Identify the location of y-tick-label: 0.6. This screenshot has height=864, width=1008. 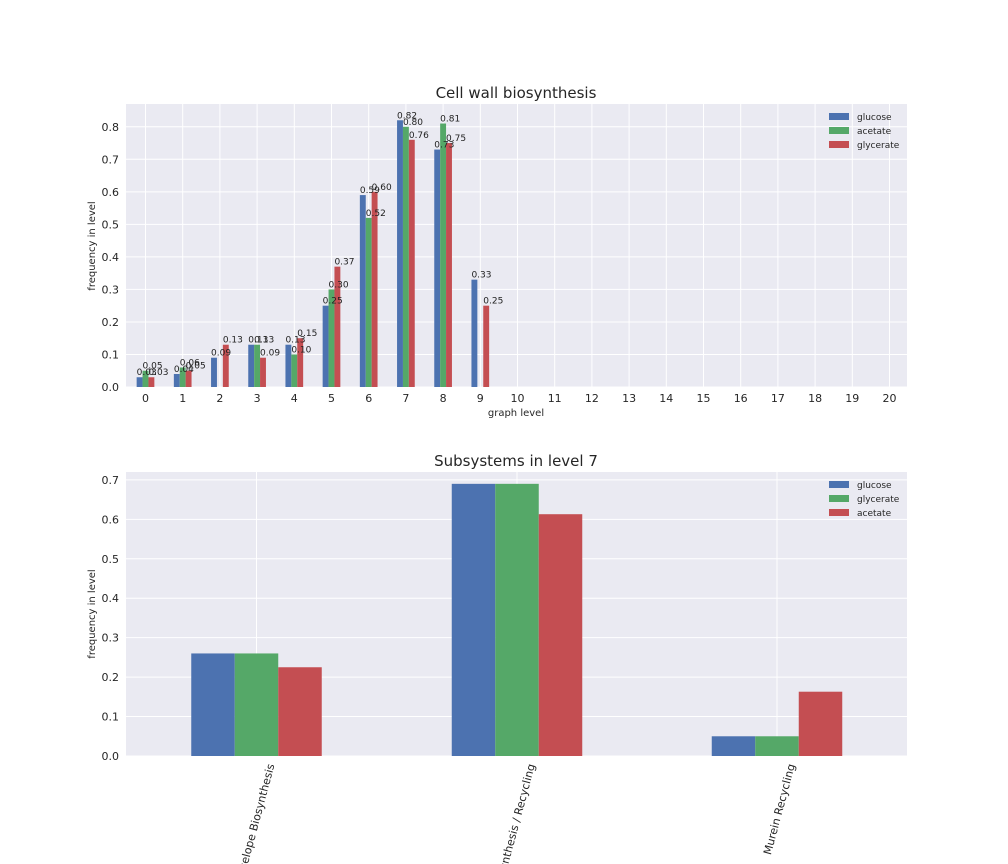
(111, 519).